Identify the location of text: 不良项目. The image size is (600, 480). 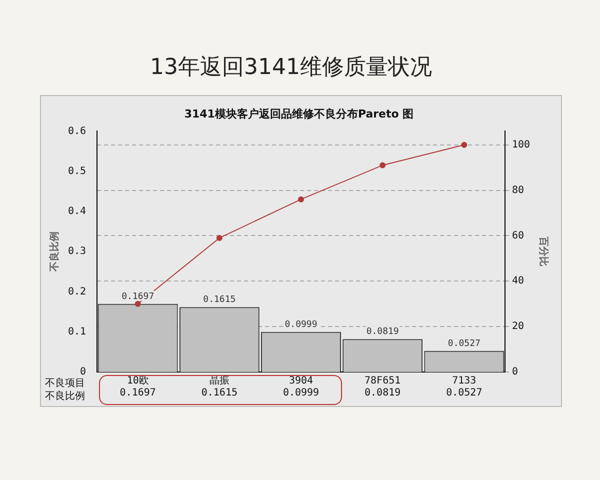
(65, 383).